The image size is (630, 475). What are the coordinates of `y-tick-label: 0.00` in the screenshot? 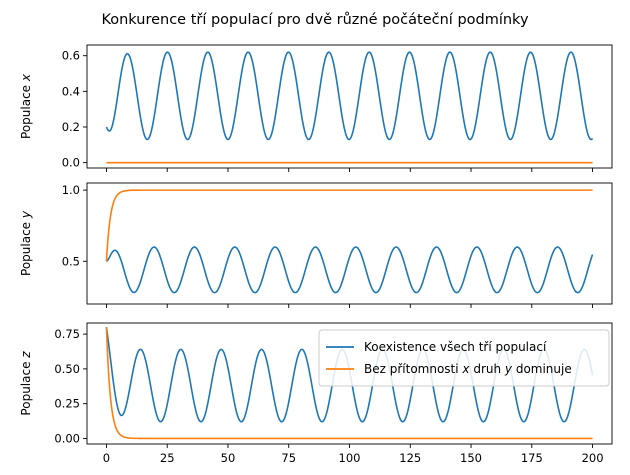 It's located at (67, 438).